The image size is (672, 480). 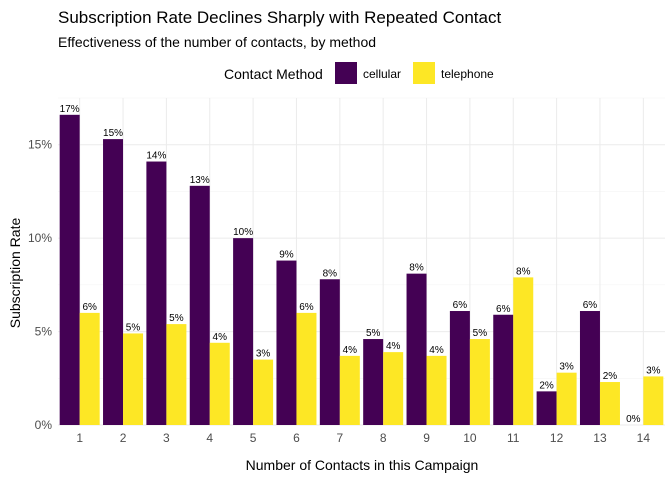 I want to click on bar-label-cellular-3: 14%, so click(x=156, y=156).